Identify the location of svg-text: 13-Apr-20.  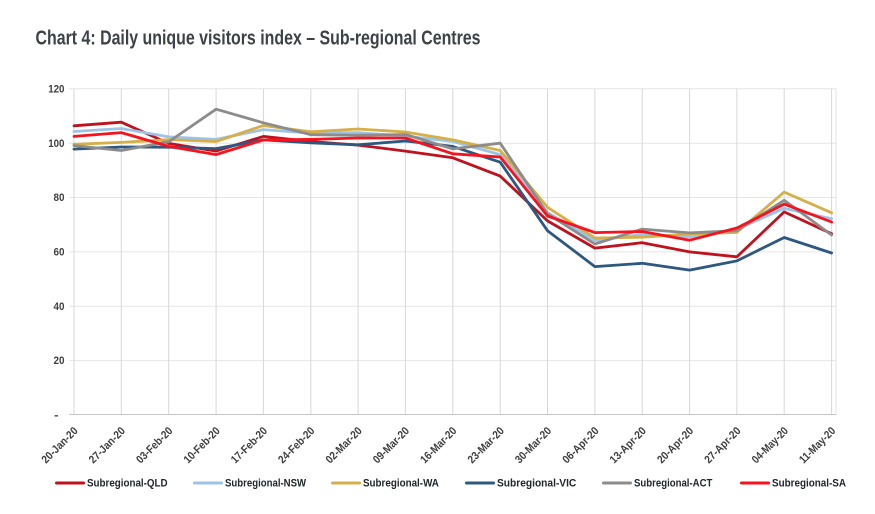
(628, 445).